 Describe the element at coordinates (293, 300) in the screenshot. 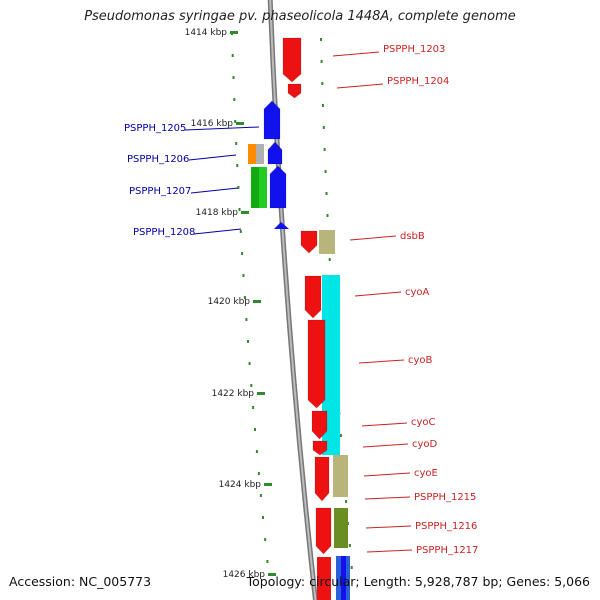

I see `genome-backbone-highlight` at that location.